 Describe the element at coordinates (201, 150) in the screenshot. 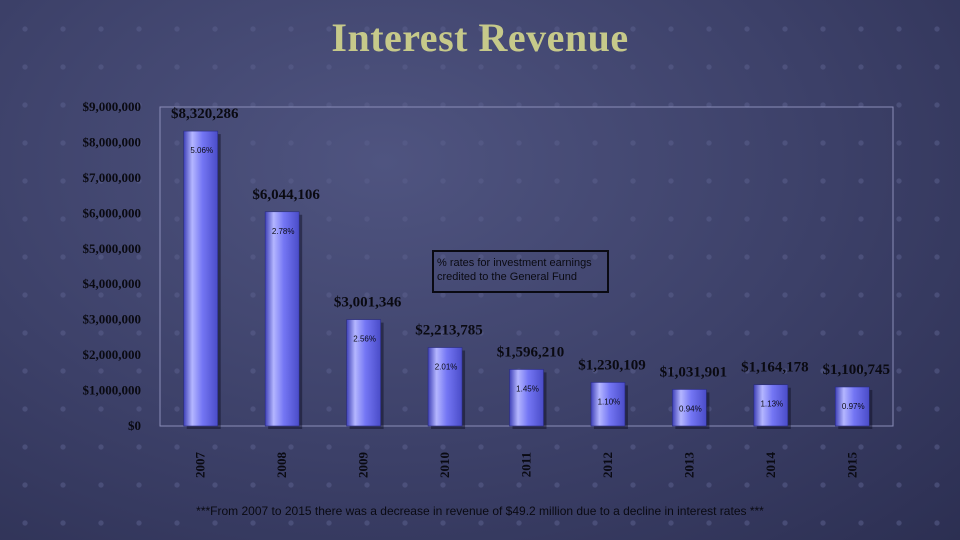

I see `rate-label-2007: 5.06%` at that location.